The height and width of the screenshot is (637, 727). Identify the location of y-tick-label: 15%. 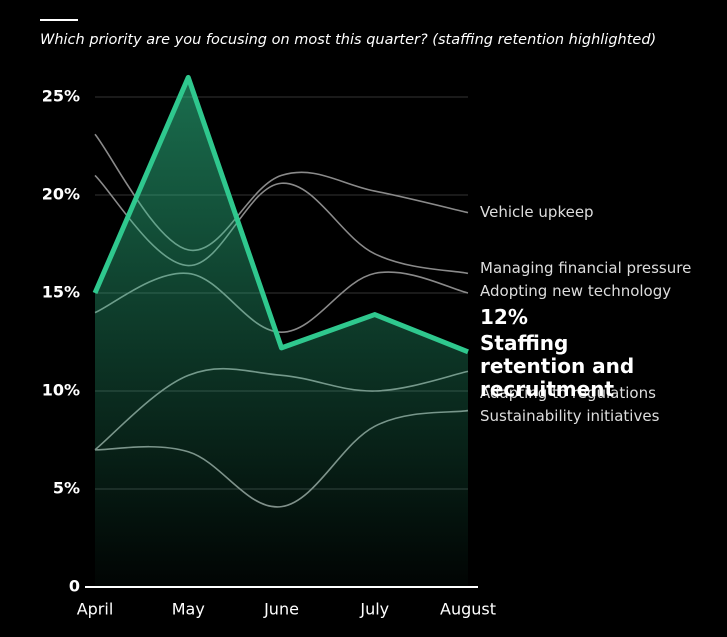
(61, 292).